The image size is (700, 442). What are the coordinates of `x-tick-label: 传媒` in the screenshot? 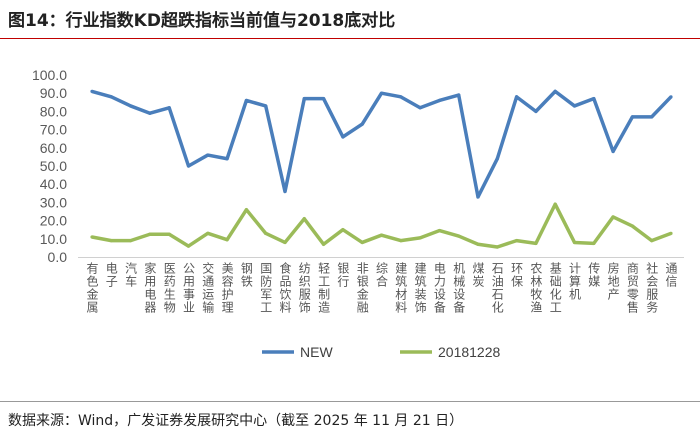 It's located at (593, 275).